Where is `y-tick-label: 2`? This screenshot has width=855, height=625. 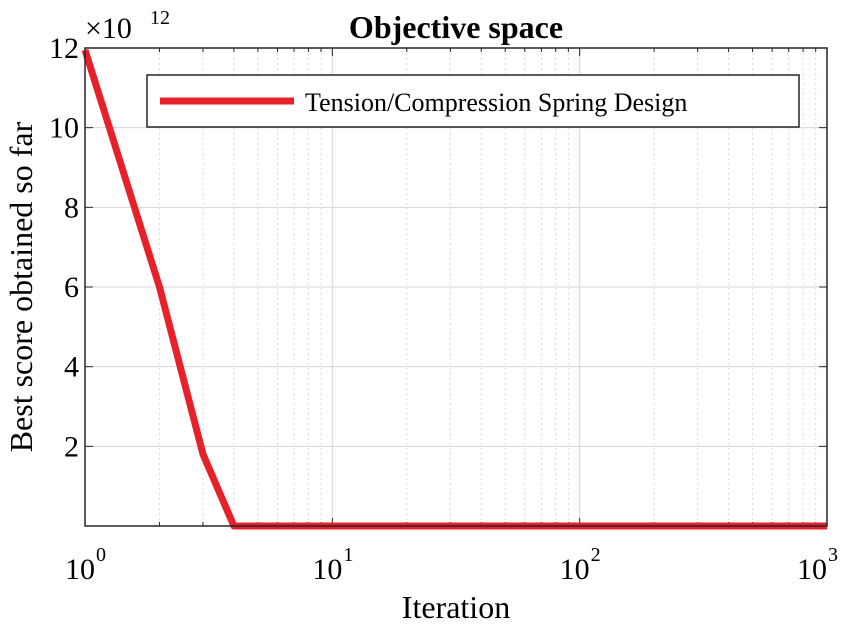
y-tick-label: 2 is located at coordinates (71, 446).